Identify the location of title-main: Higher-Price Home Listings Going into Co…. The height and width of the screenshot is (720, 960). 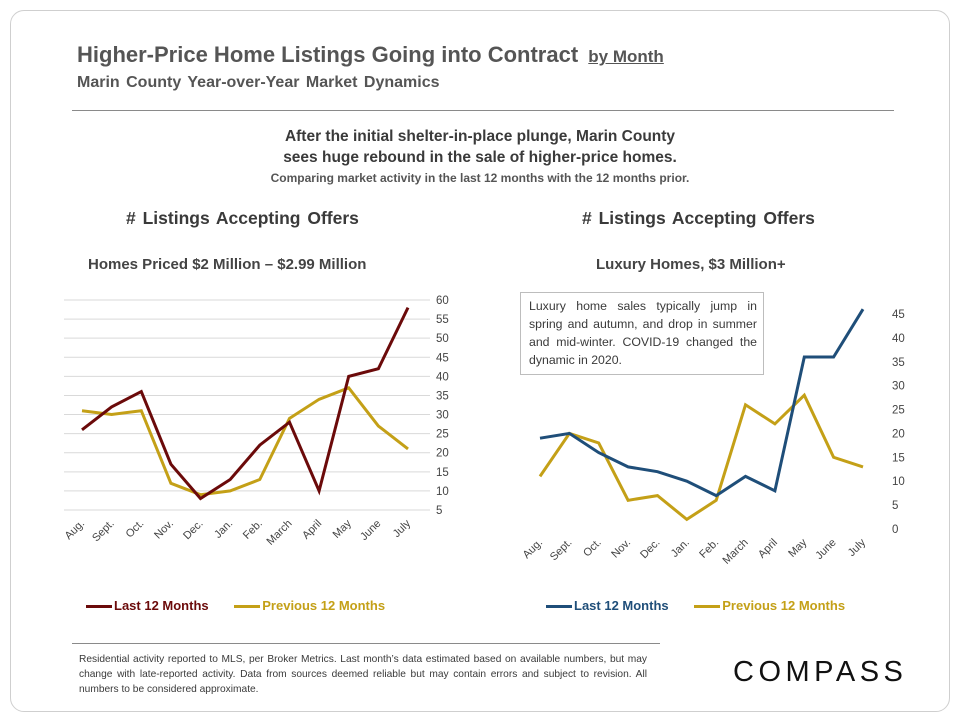
(328, 54).